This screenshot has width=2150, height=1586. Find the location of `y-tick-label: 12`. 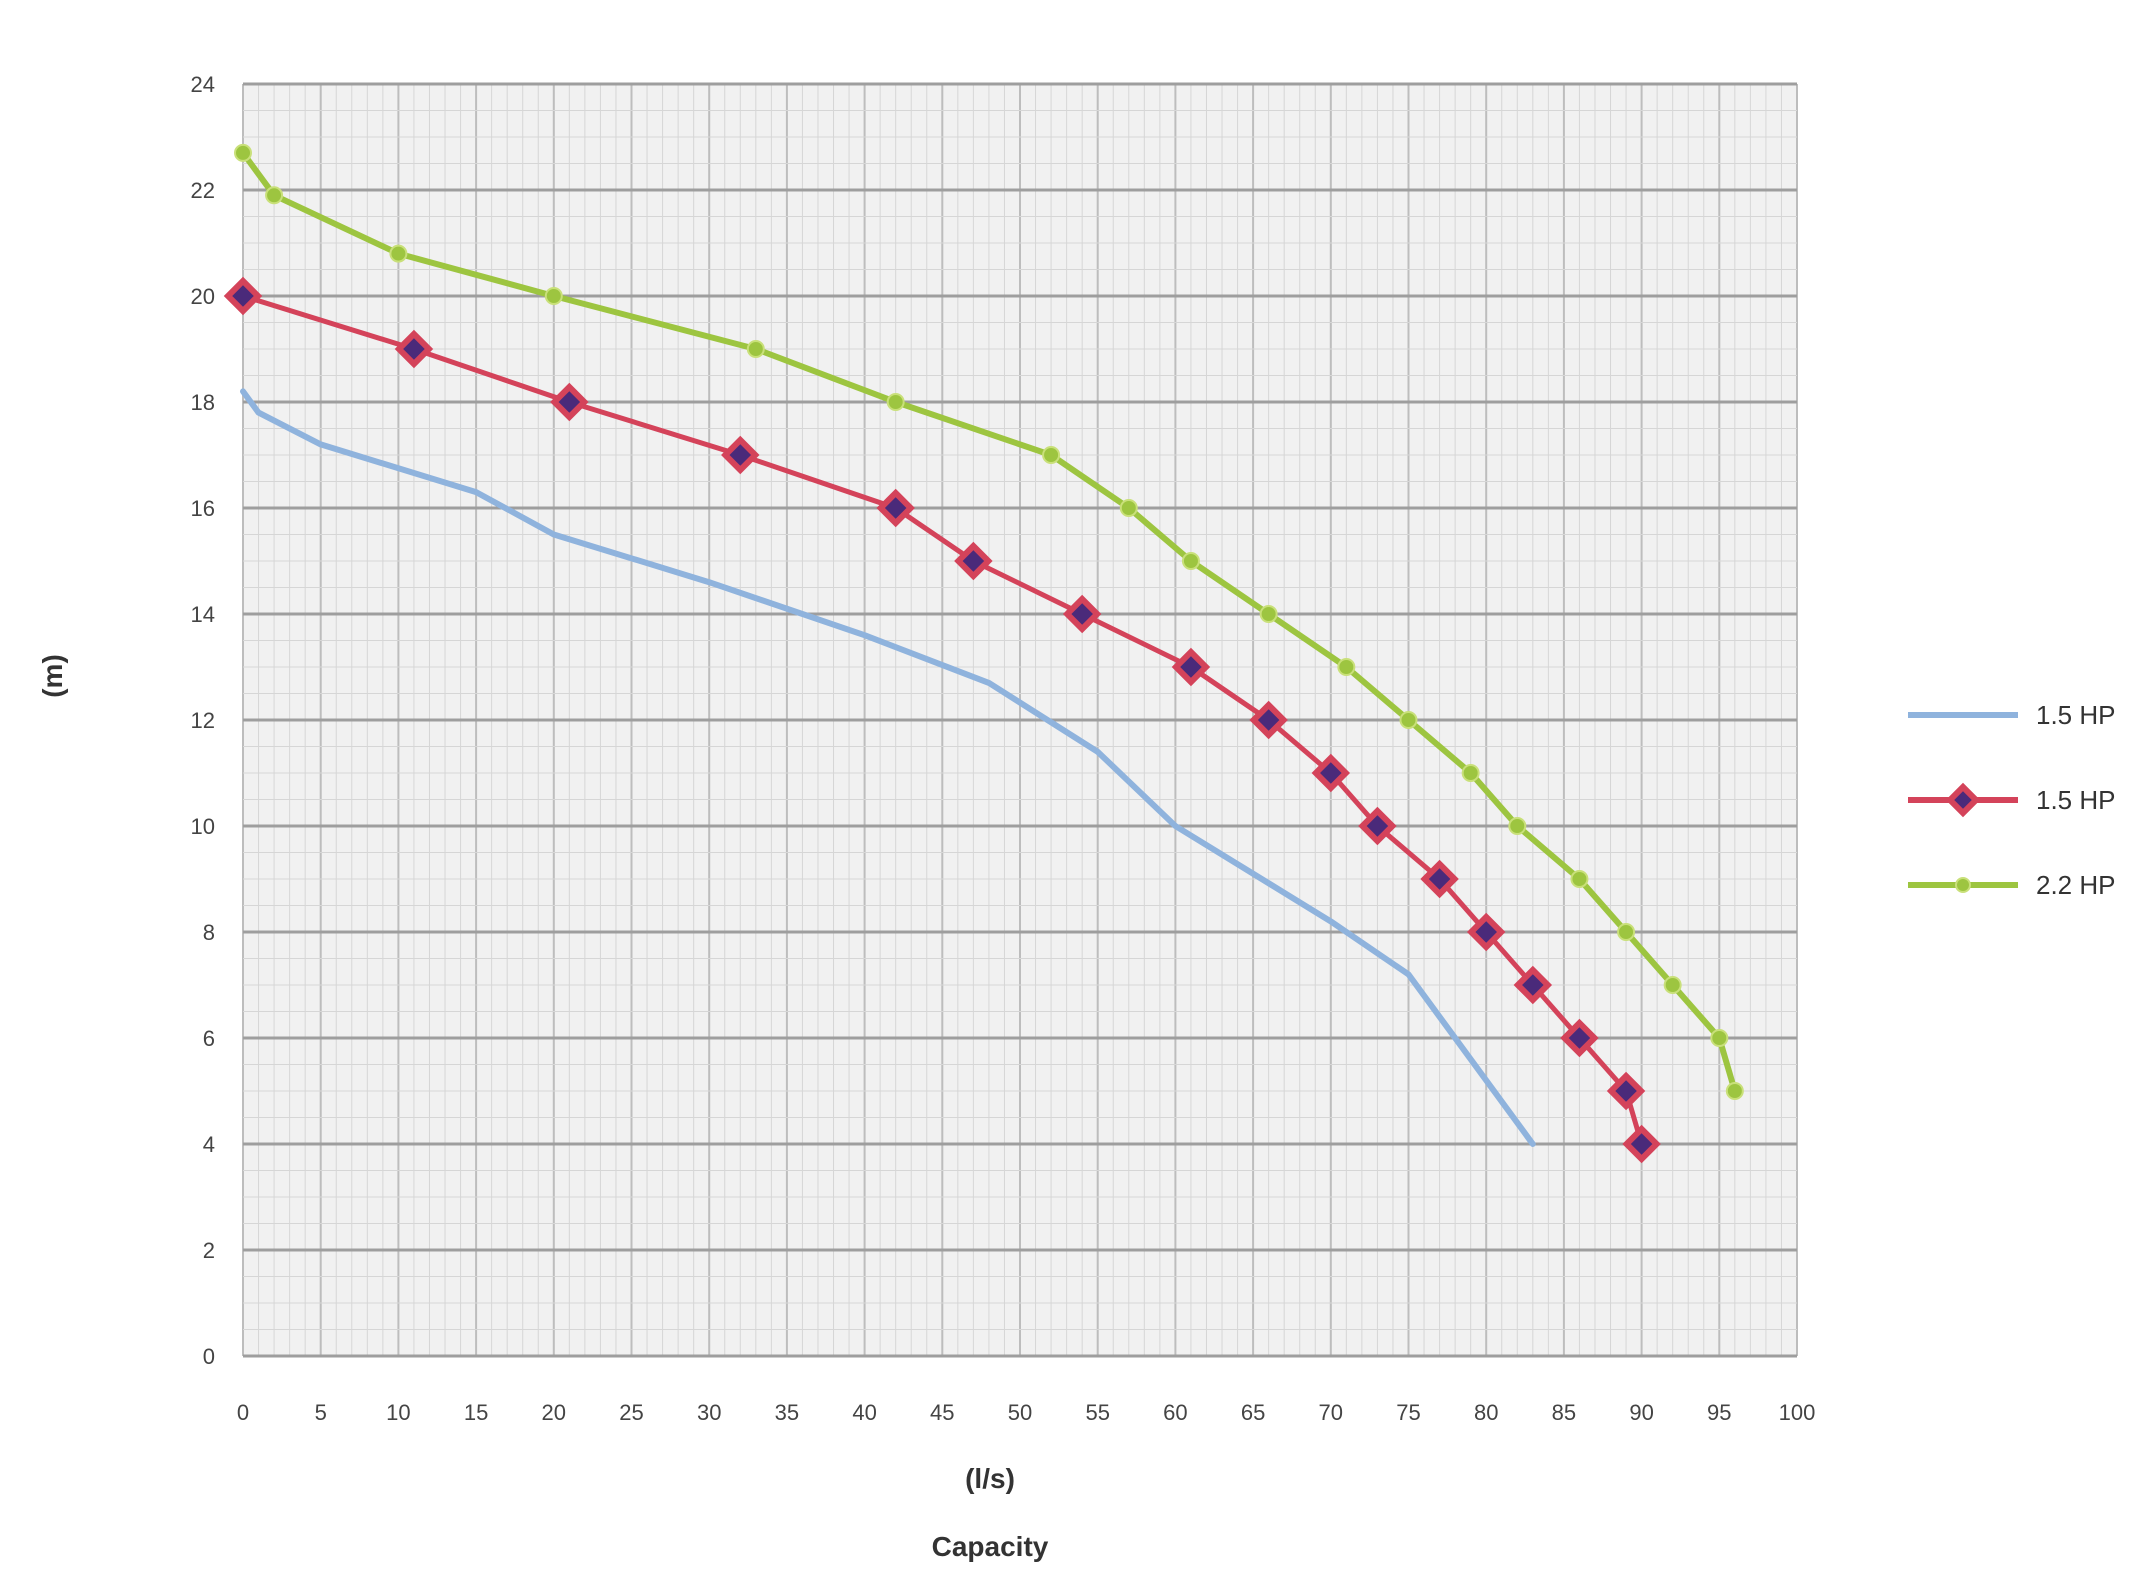

y-tick-label: 12 is located at coordinates (203, 720).